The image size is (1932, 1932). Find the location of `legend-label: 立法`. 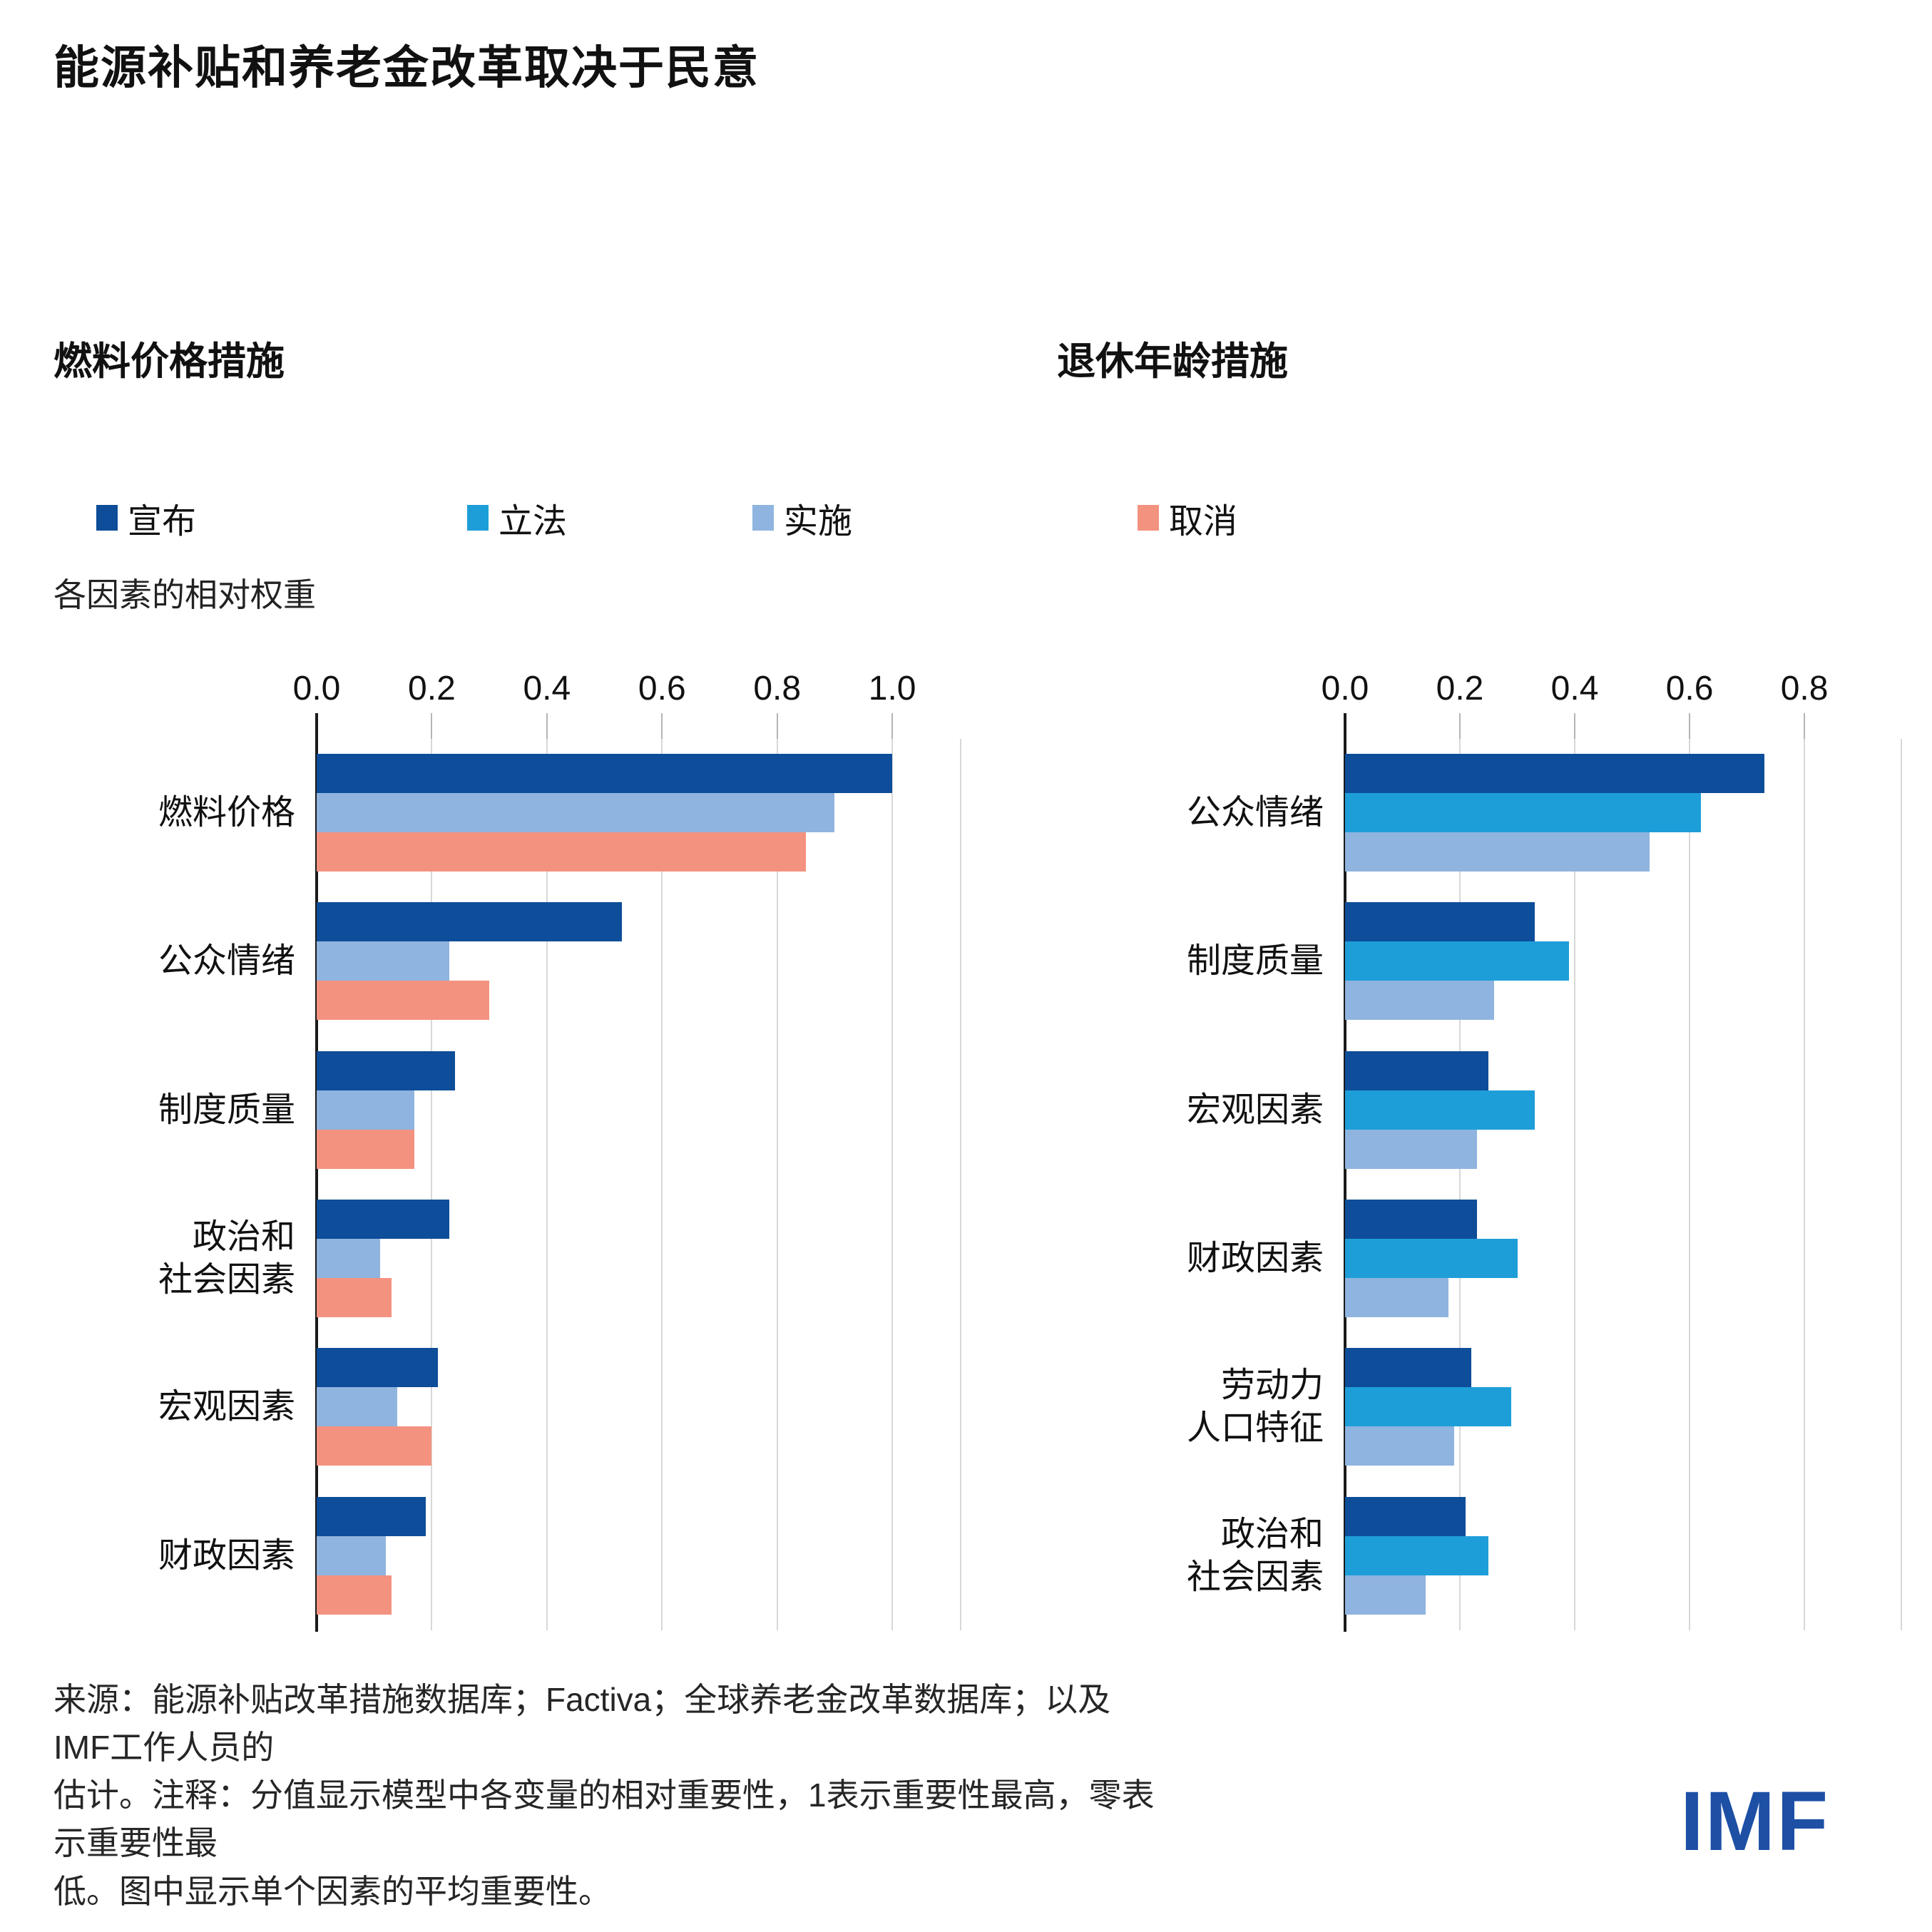

legend-label: 立法 is located at coordinates (533, 522).